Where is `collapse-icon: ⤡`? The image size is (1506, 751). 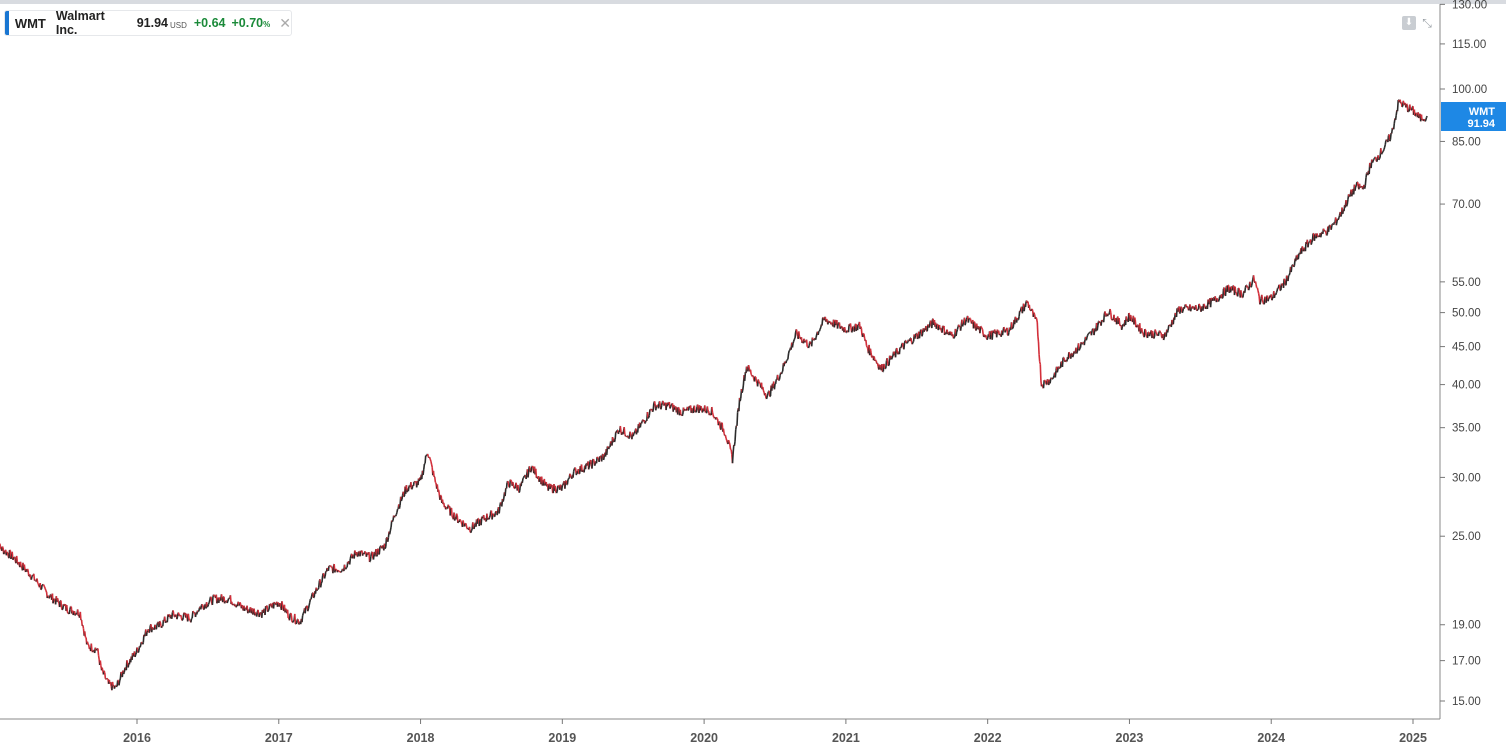
collapse-icon: ⤡ is located at coordinates (1427, 23).